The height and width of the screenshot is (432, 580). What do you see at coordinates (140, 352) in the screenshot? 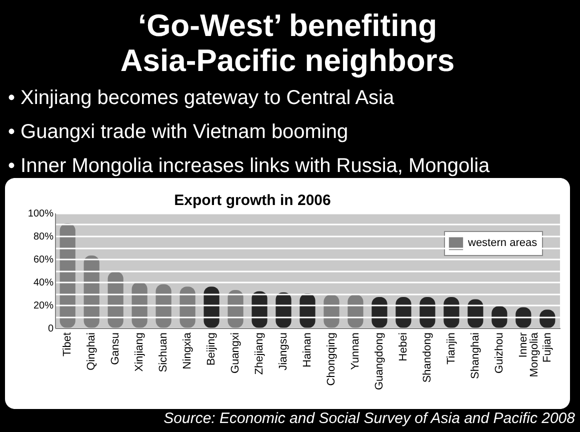
I see `x-tick-label: Xinjiang` at bounding box center [140, 352].